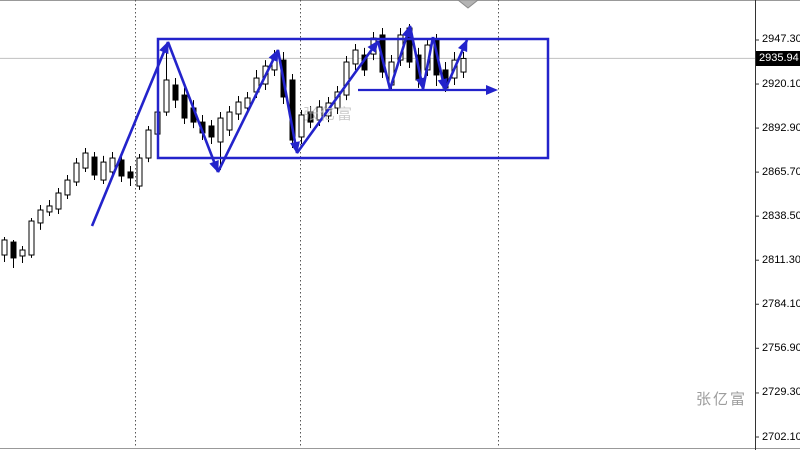  Describe the element at coordinates (781, 259) in the screenshot. I see `price-axis-label: 2811.30` at that location.